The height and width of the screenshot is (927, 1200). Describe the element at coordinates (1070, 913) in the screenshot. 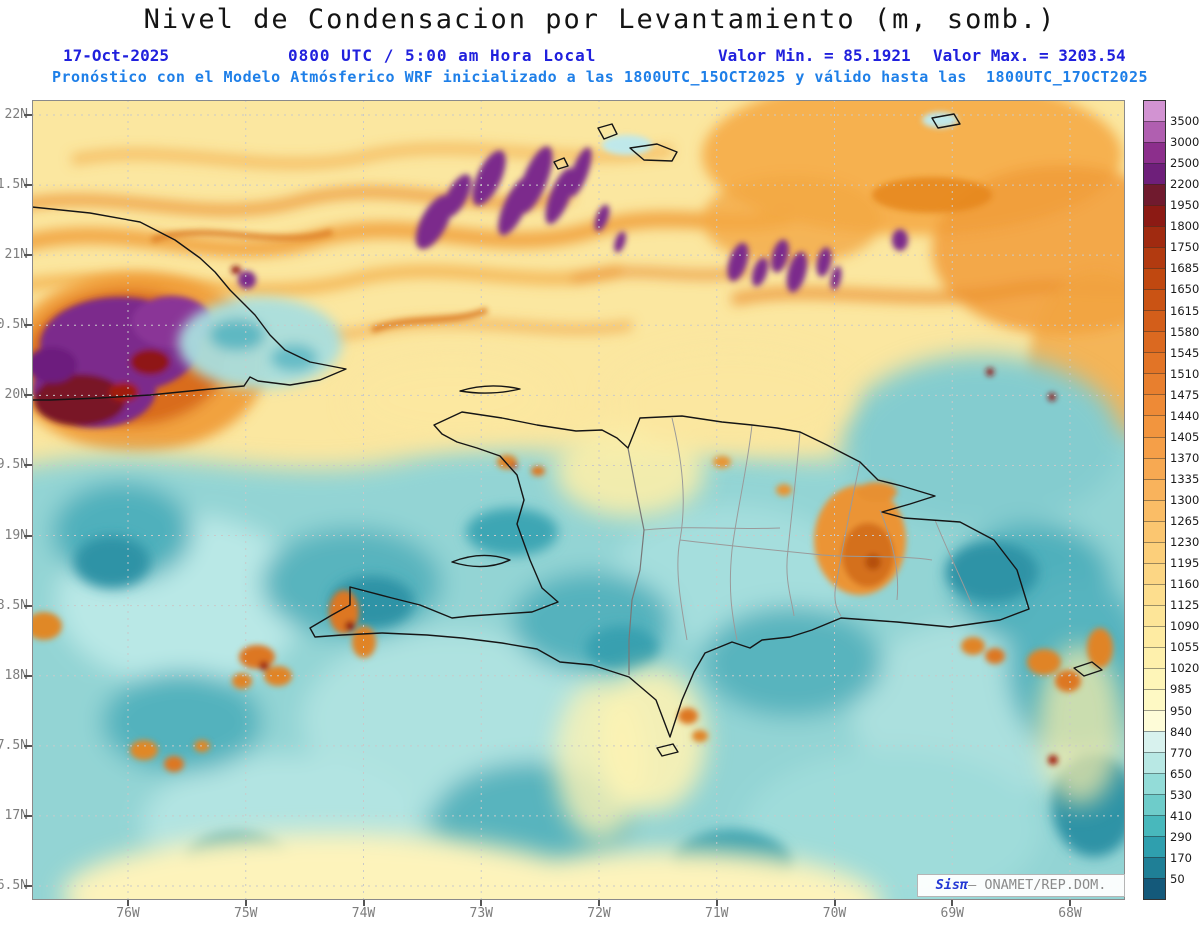

I see `lon-tick-label: 68W` at that location.